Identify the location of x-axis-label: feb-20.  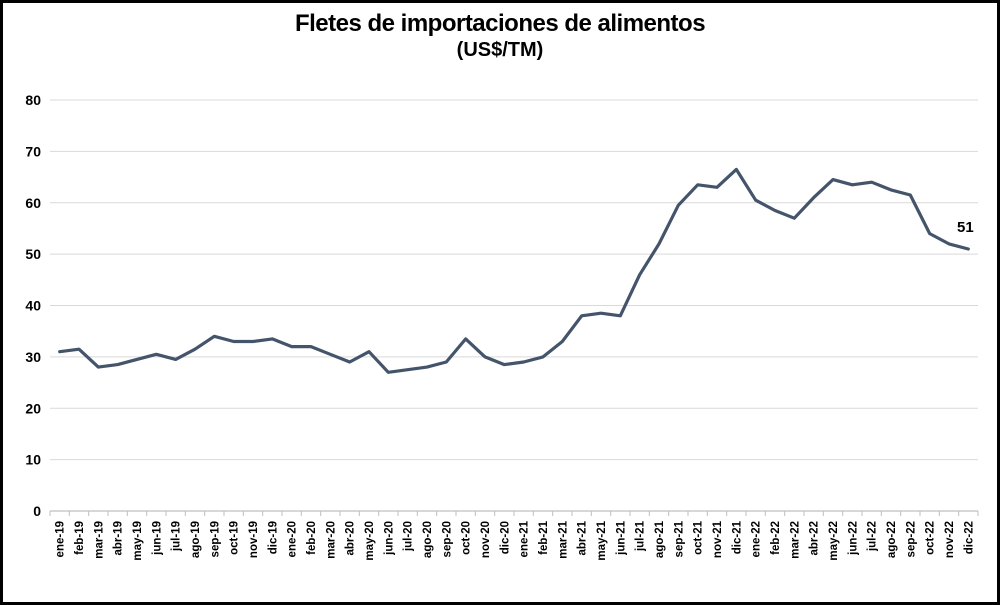
(312, 538).